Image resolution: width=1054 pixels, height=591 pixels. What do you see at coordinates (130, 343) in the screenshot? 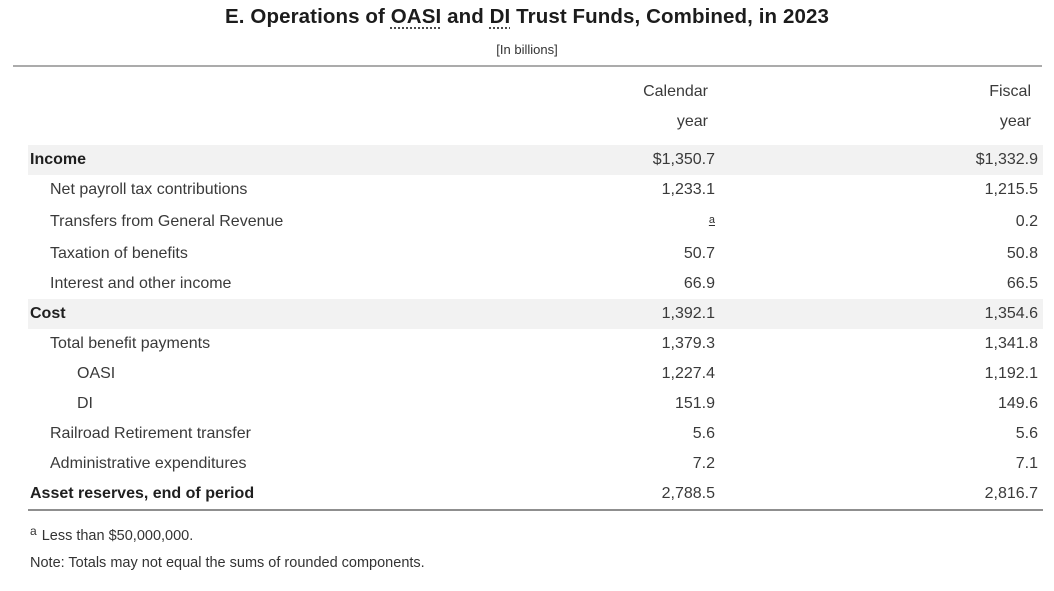
I see `row-label: Total benefit payments` at bounding box center [130, 343].